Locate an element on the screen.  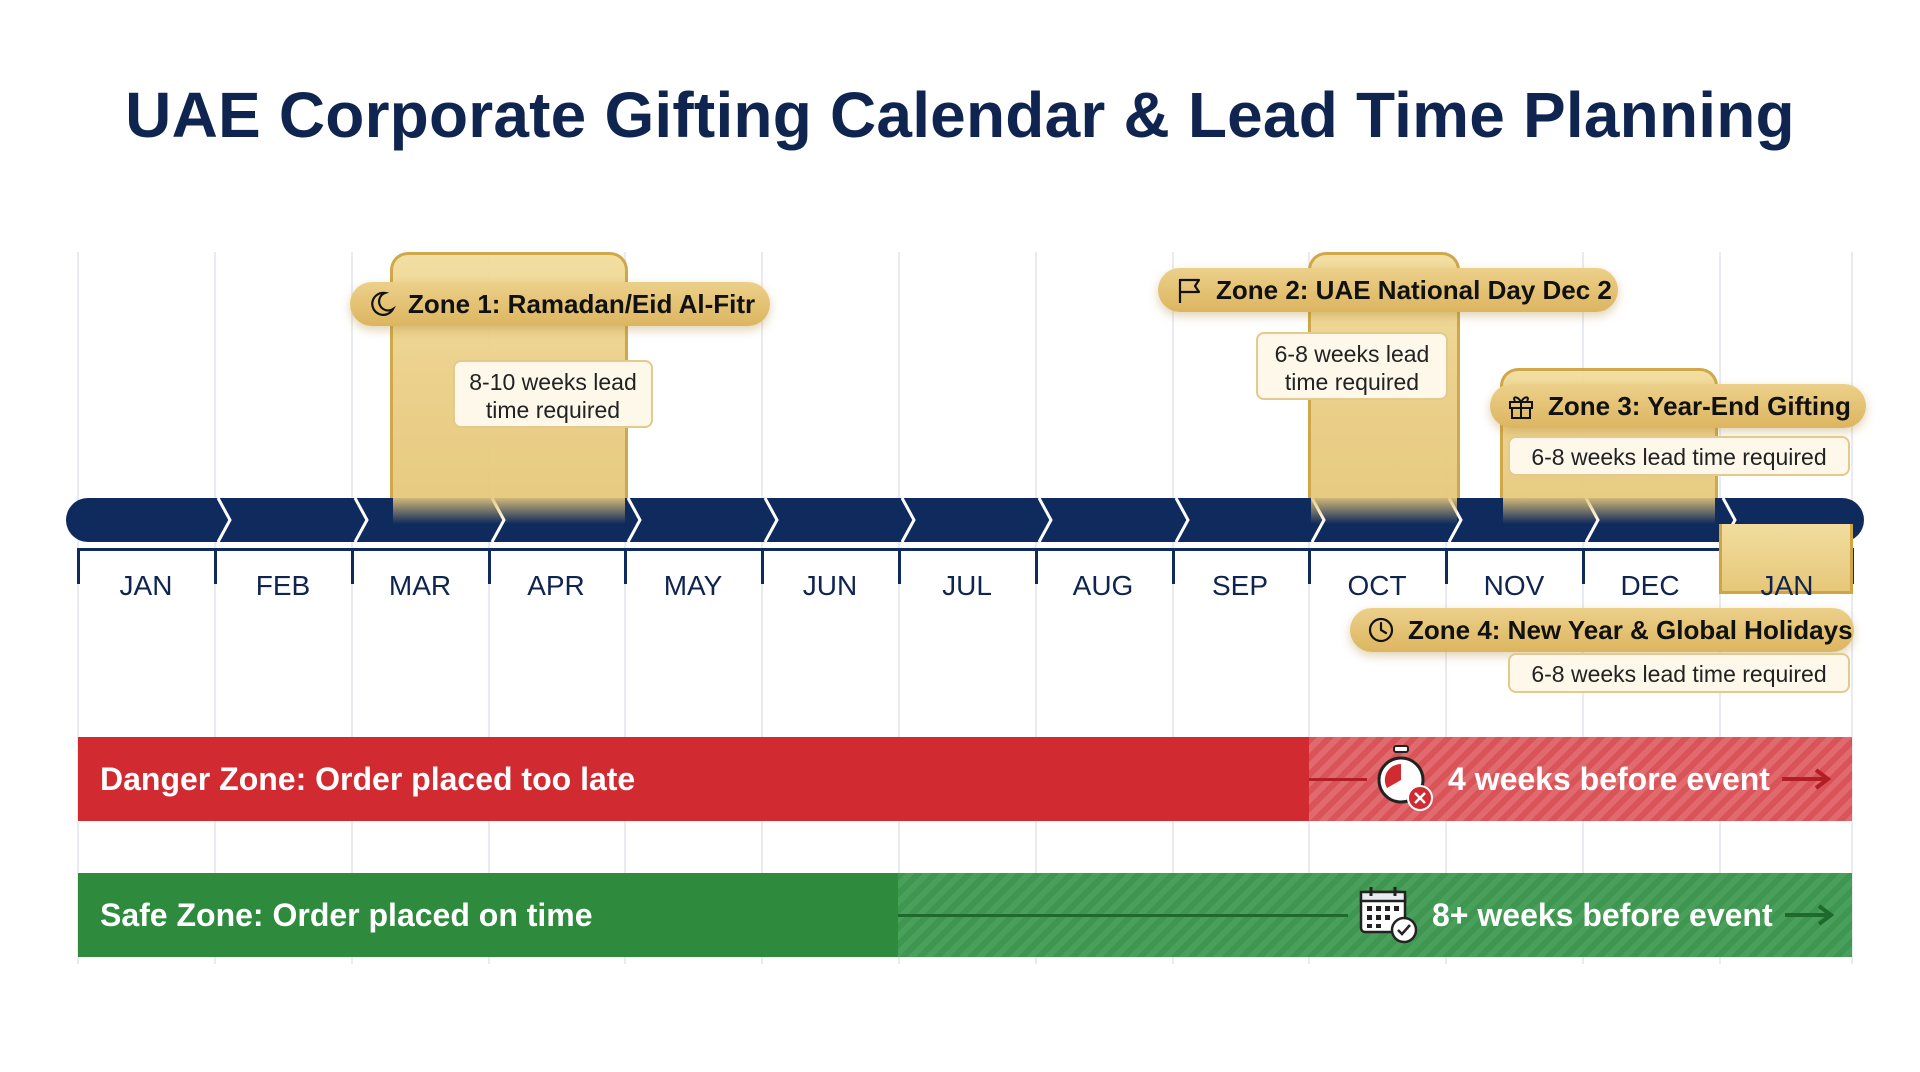
zone-3-label: Zone 3: Year-End Gifting is located at coordinates (1699, 405).